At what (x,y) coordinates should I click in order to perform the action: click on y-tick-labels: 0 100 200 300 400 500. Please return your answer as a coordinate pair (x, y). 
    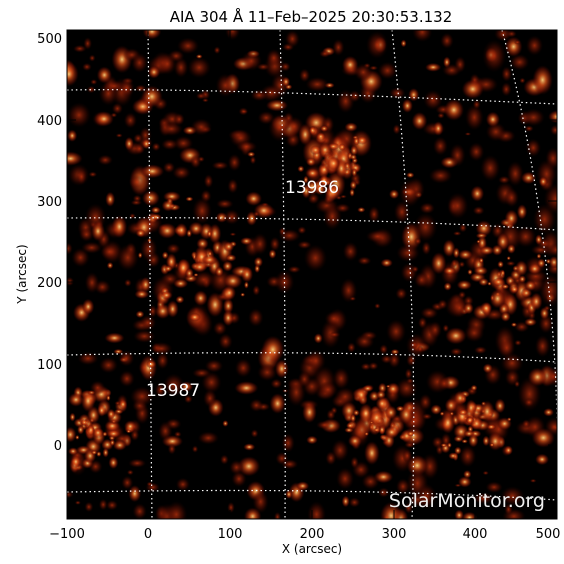
    Looking at the image, I should click on (49, 243).